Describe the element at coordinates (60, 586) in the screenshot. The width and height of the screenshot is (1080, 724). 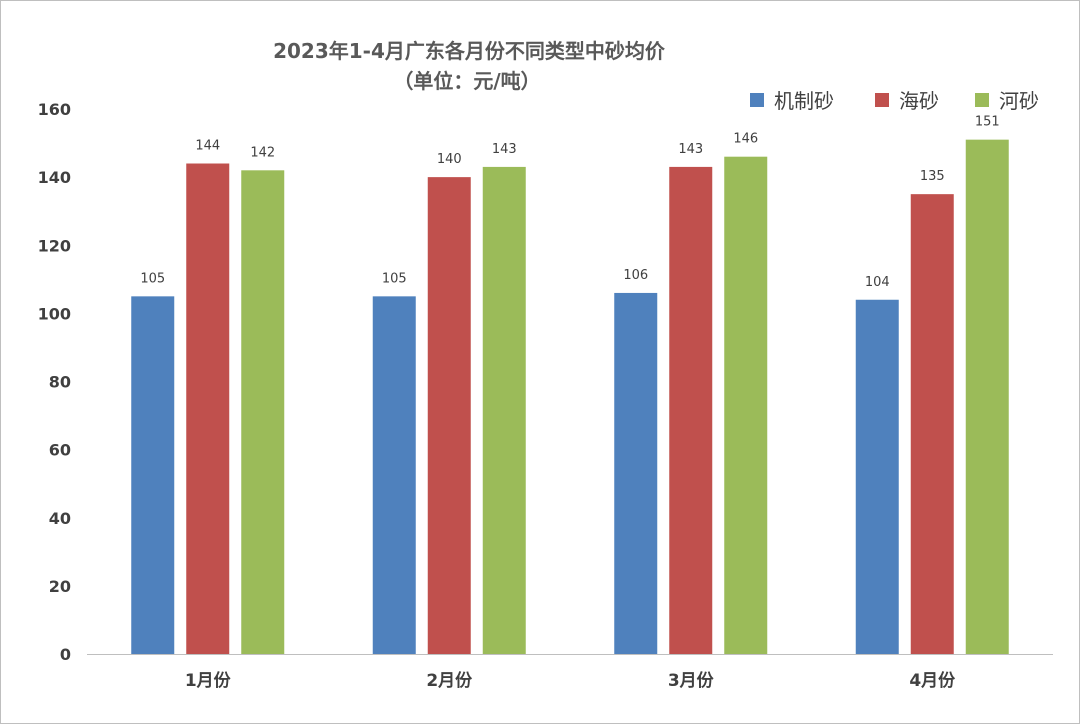
I see `y-tick-label: 20` at that location.